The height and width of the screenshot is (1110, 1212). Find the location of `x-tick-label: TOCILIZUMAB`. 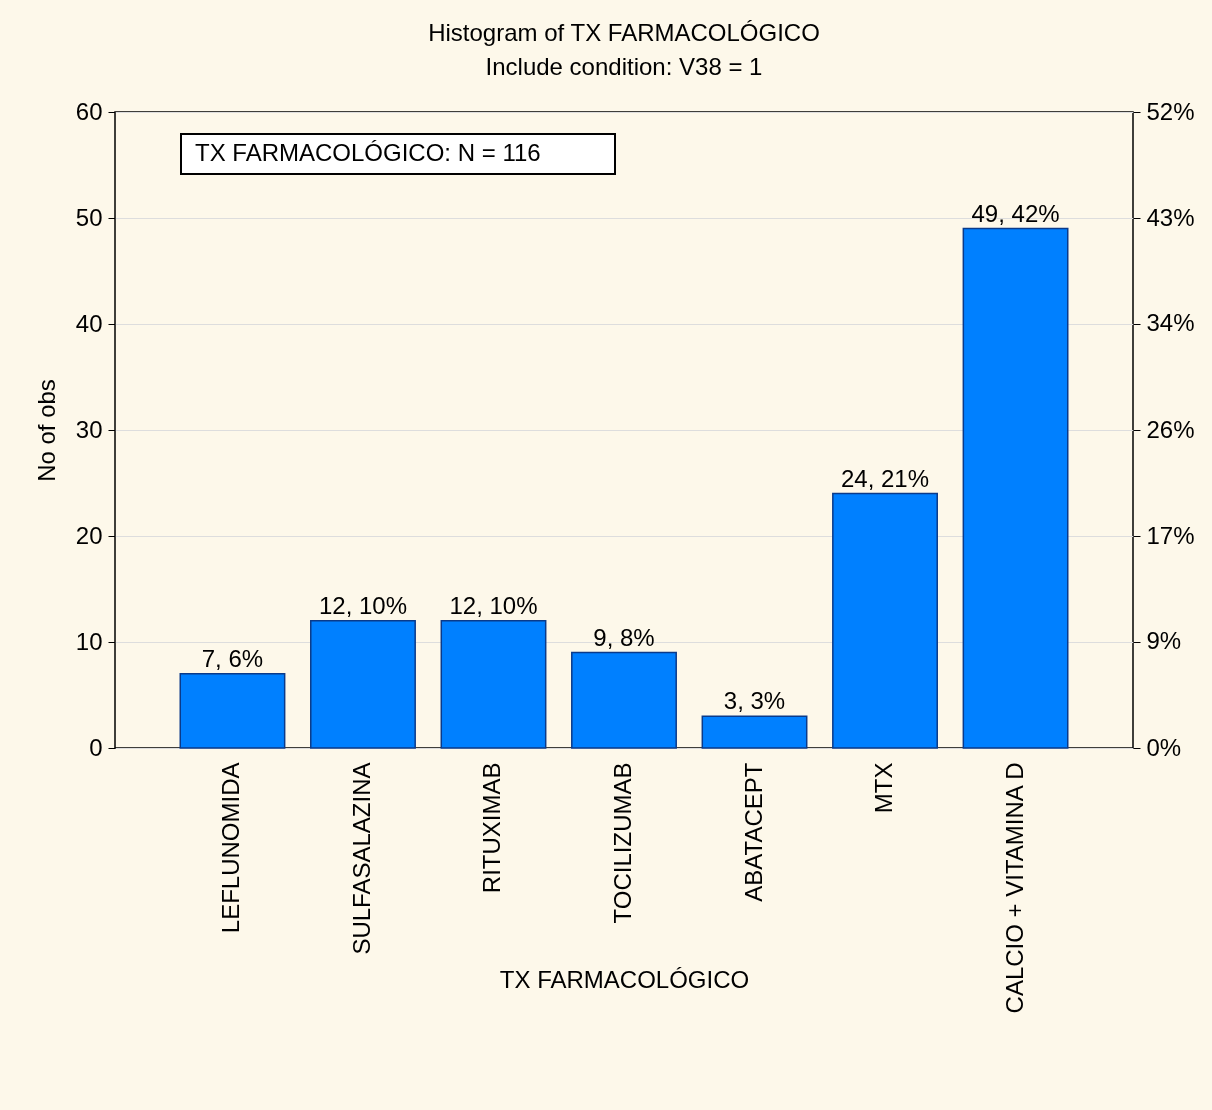

x-tick-label: TOCILIZUMAB is located at coordinates (622, 843).